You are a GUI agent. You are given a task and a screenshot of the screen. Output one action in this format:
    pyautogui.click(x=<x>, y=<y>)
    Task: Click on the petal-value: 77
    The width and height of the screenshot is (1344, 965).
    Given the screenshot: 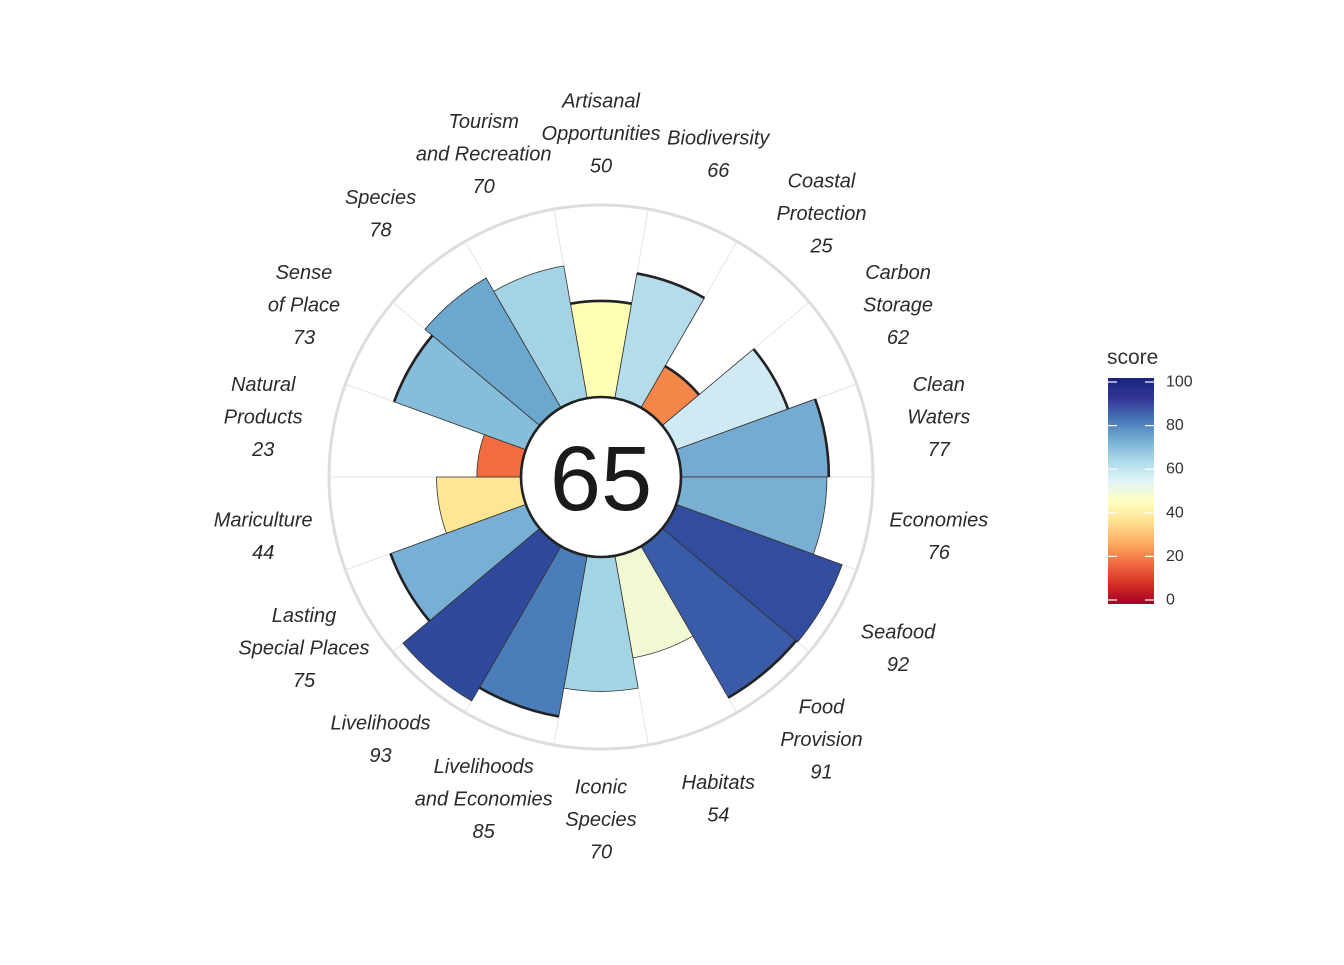 What is the action you would take?
    pyautogui.click(x=939, y=450)
    